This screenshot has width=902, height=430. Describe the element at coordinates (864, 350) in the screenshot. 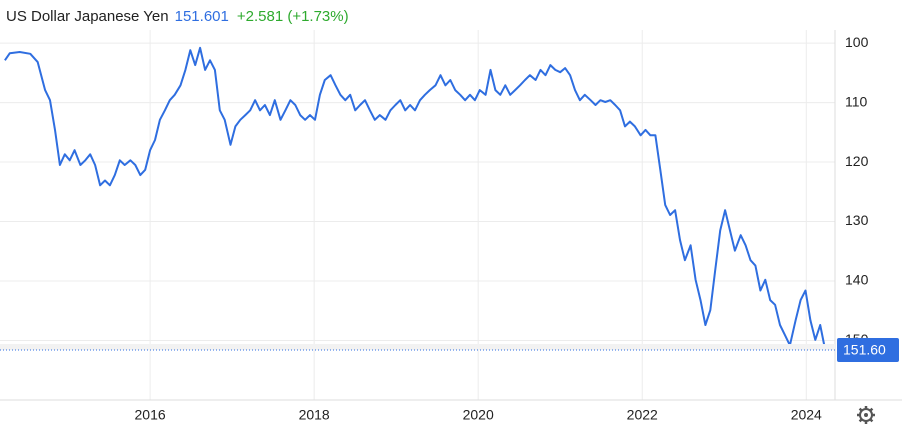

I see `last-price-label: 151.60` at that location.